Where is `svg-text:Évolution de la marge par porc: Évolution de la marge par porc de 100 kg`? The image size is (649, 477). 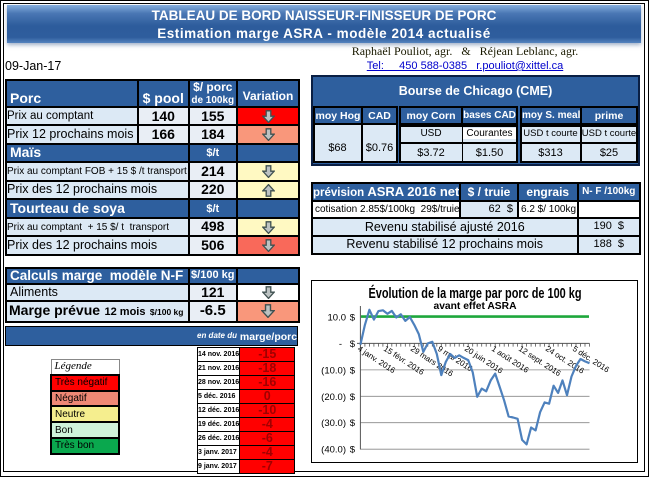 svg-text:Évolution de la marge par porc: Évolution de la marge par porc de 100 kg is located at coordinates (475, 293).